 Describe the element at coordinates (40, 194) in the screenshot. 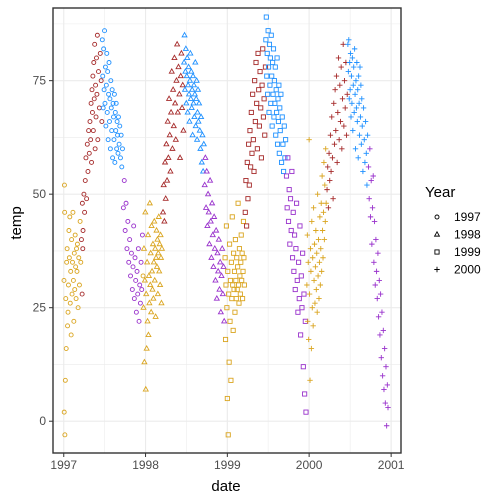

I see `y-tick-label: 50` at that location.